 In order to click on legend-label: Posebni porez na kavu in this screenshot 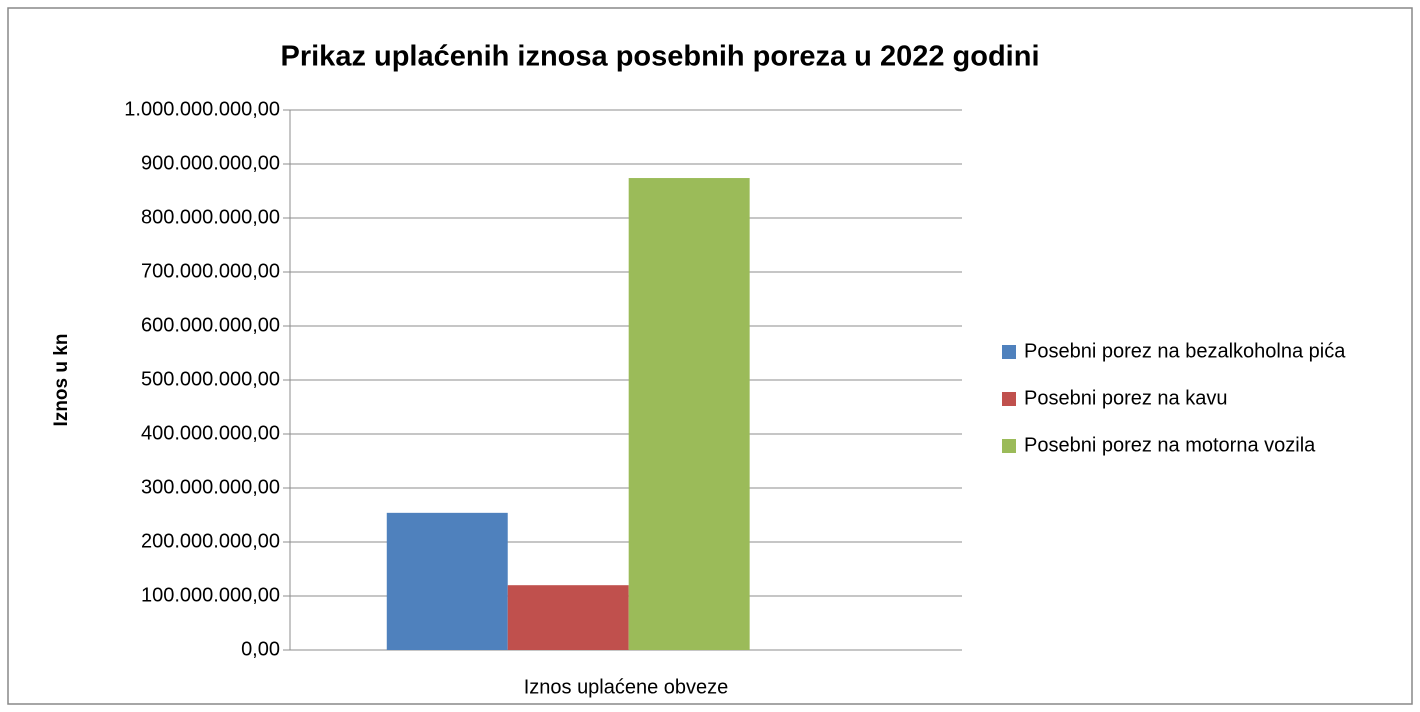, I will do `click(1125, 398)`.